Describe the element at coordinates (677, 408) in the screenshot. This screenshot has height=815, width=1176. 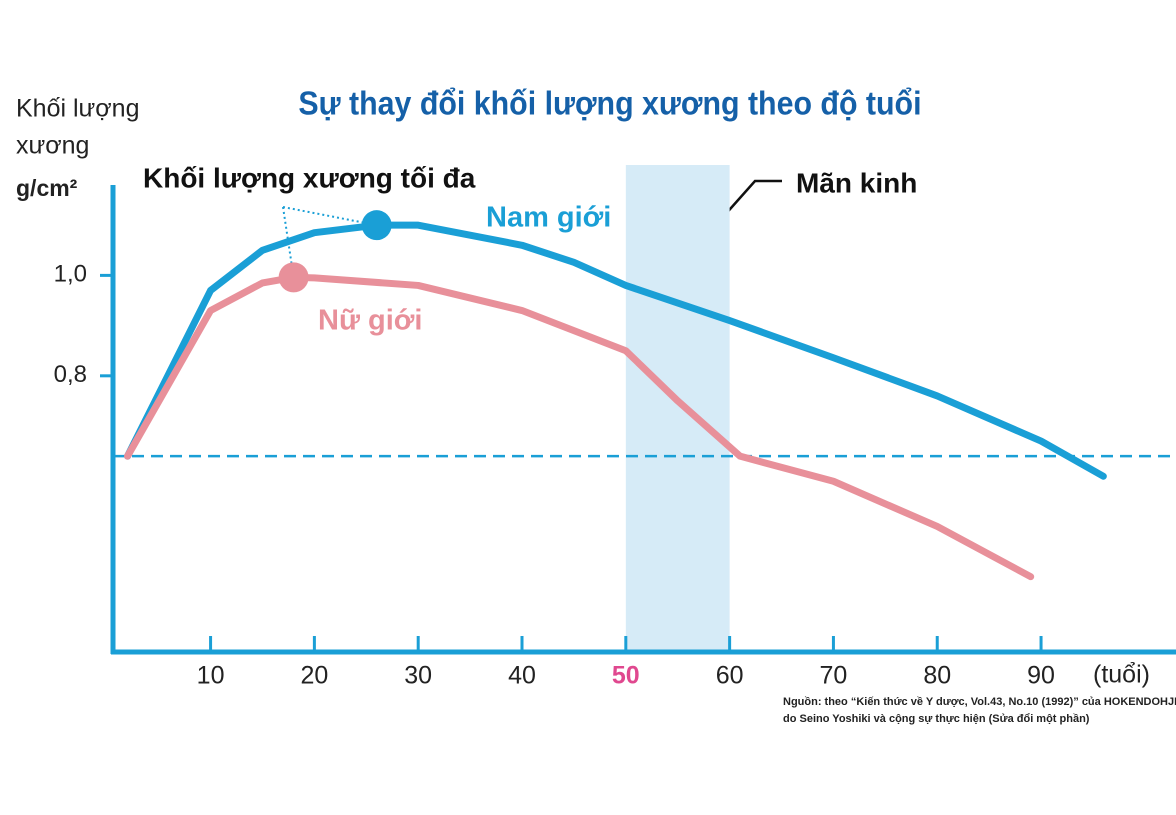
I see `menopause-band` at that location.